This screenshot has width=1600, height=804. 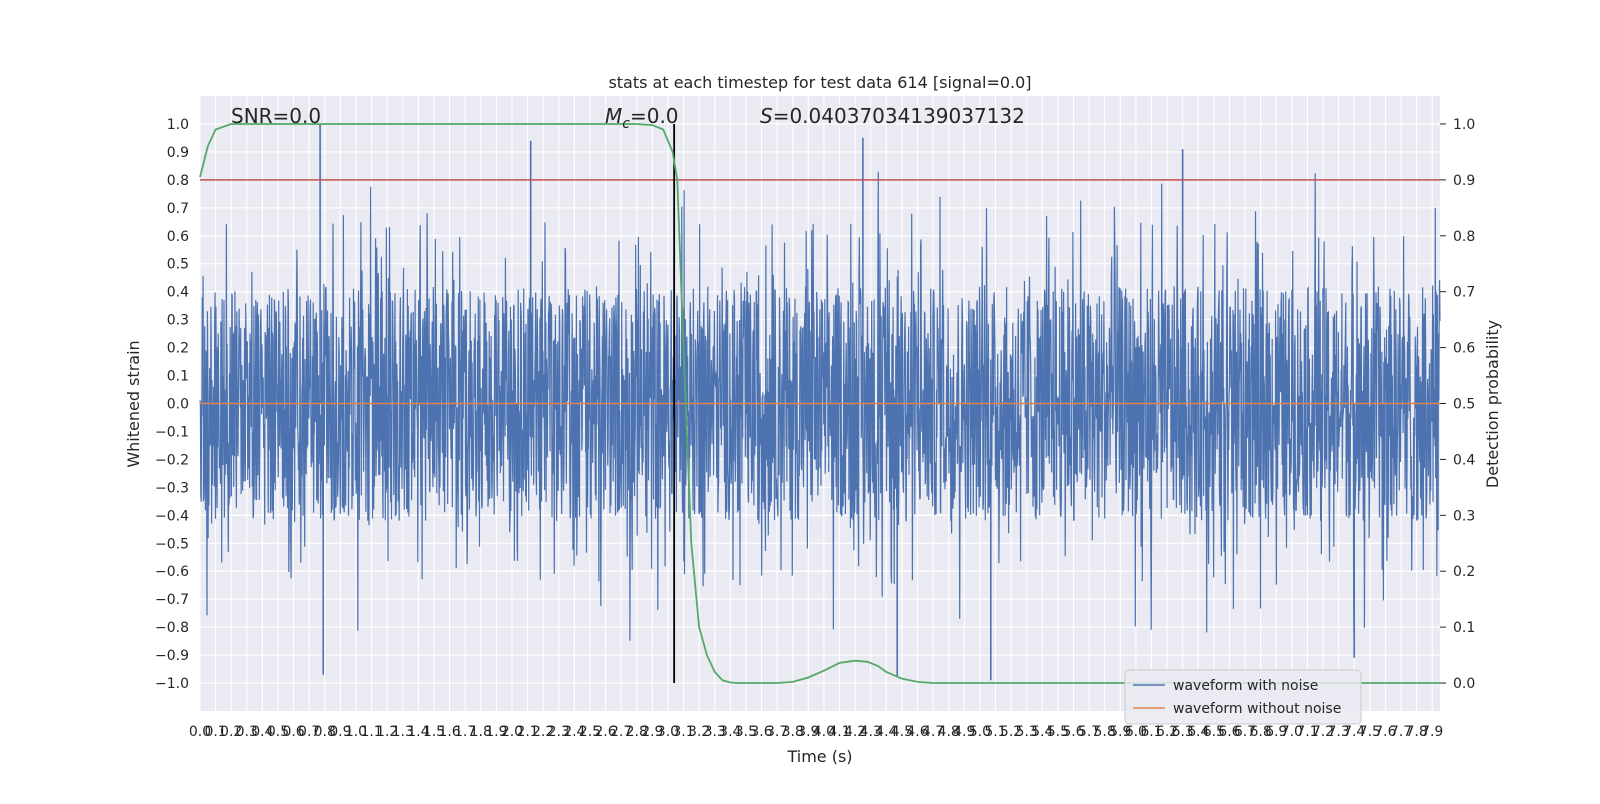 I want to click on legend-label-noise: waveform with noise, so click(x=1245, y=686).